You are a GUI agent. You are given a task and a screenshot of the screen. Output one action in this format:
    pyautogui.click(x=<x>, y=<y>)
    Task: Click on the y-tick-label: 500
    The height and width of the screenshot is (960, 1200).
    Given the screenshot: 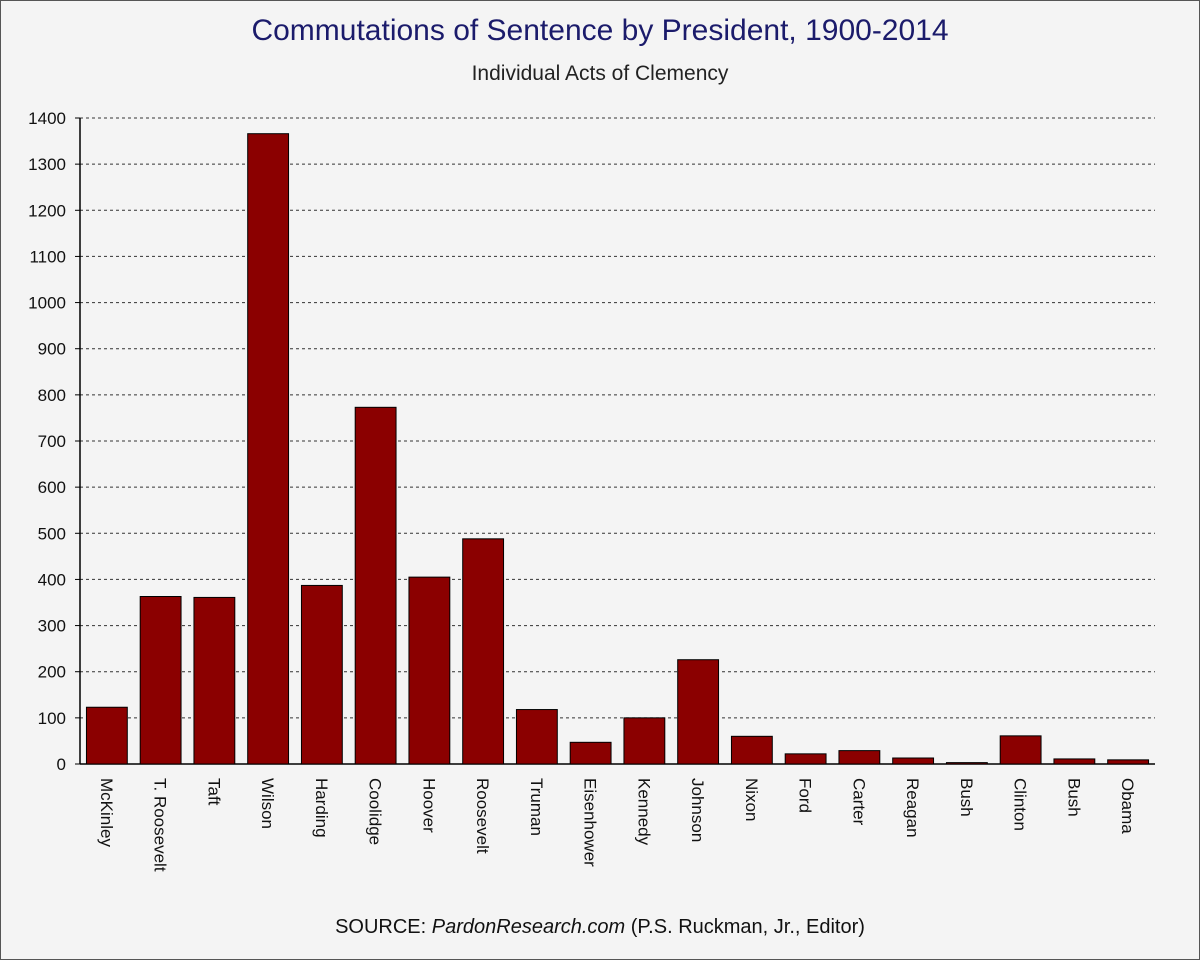 What is the action you would take?
    pyautogui.click(x=52, y=533)
    